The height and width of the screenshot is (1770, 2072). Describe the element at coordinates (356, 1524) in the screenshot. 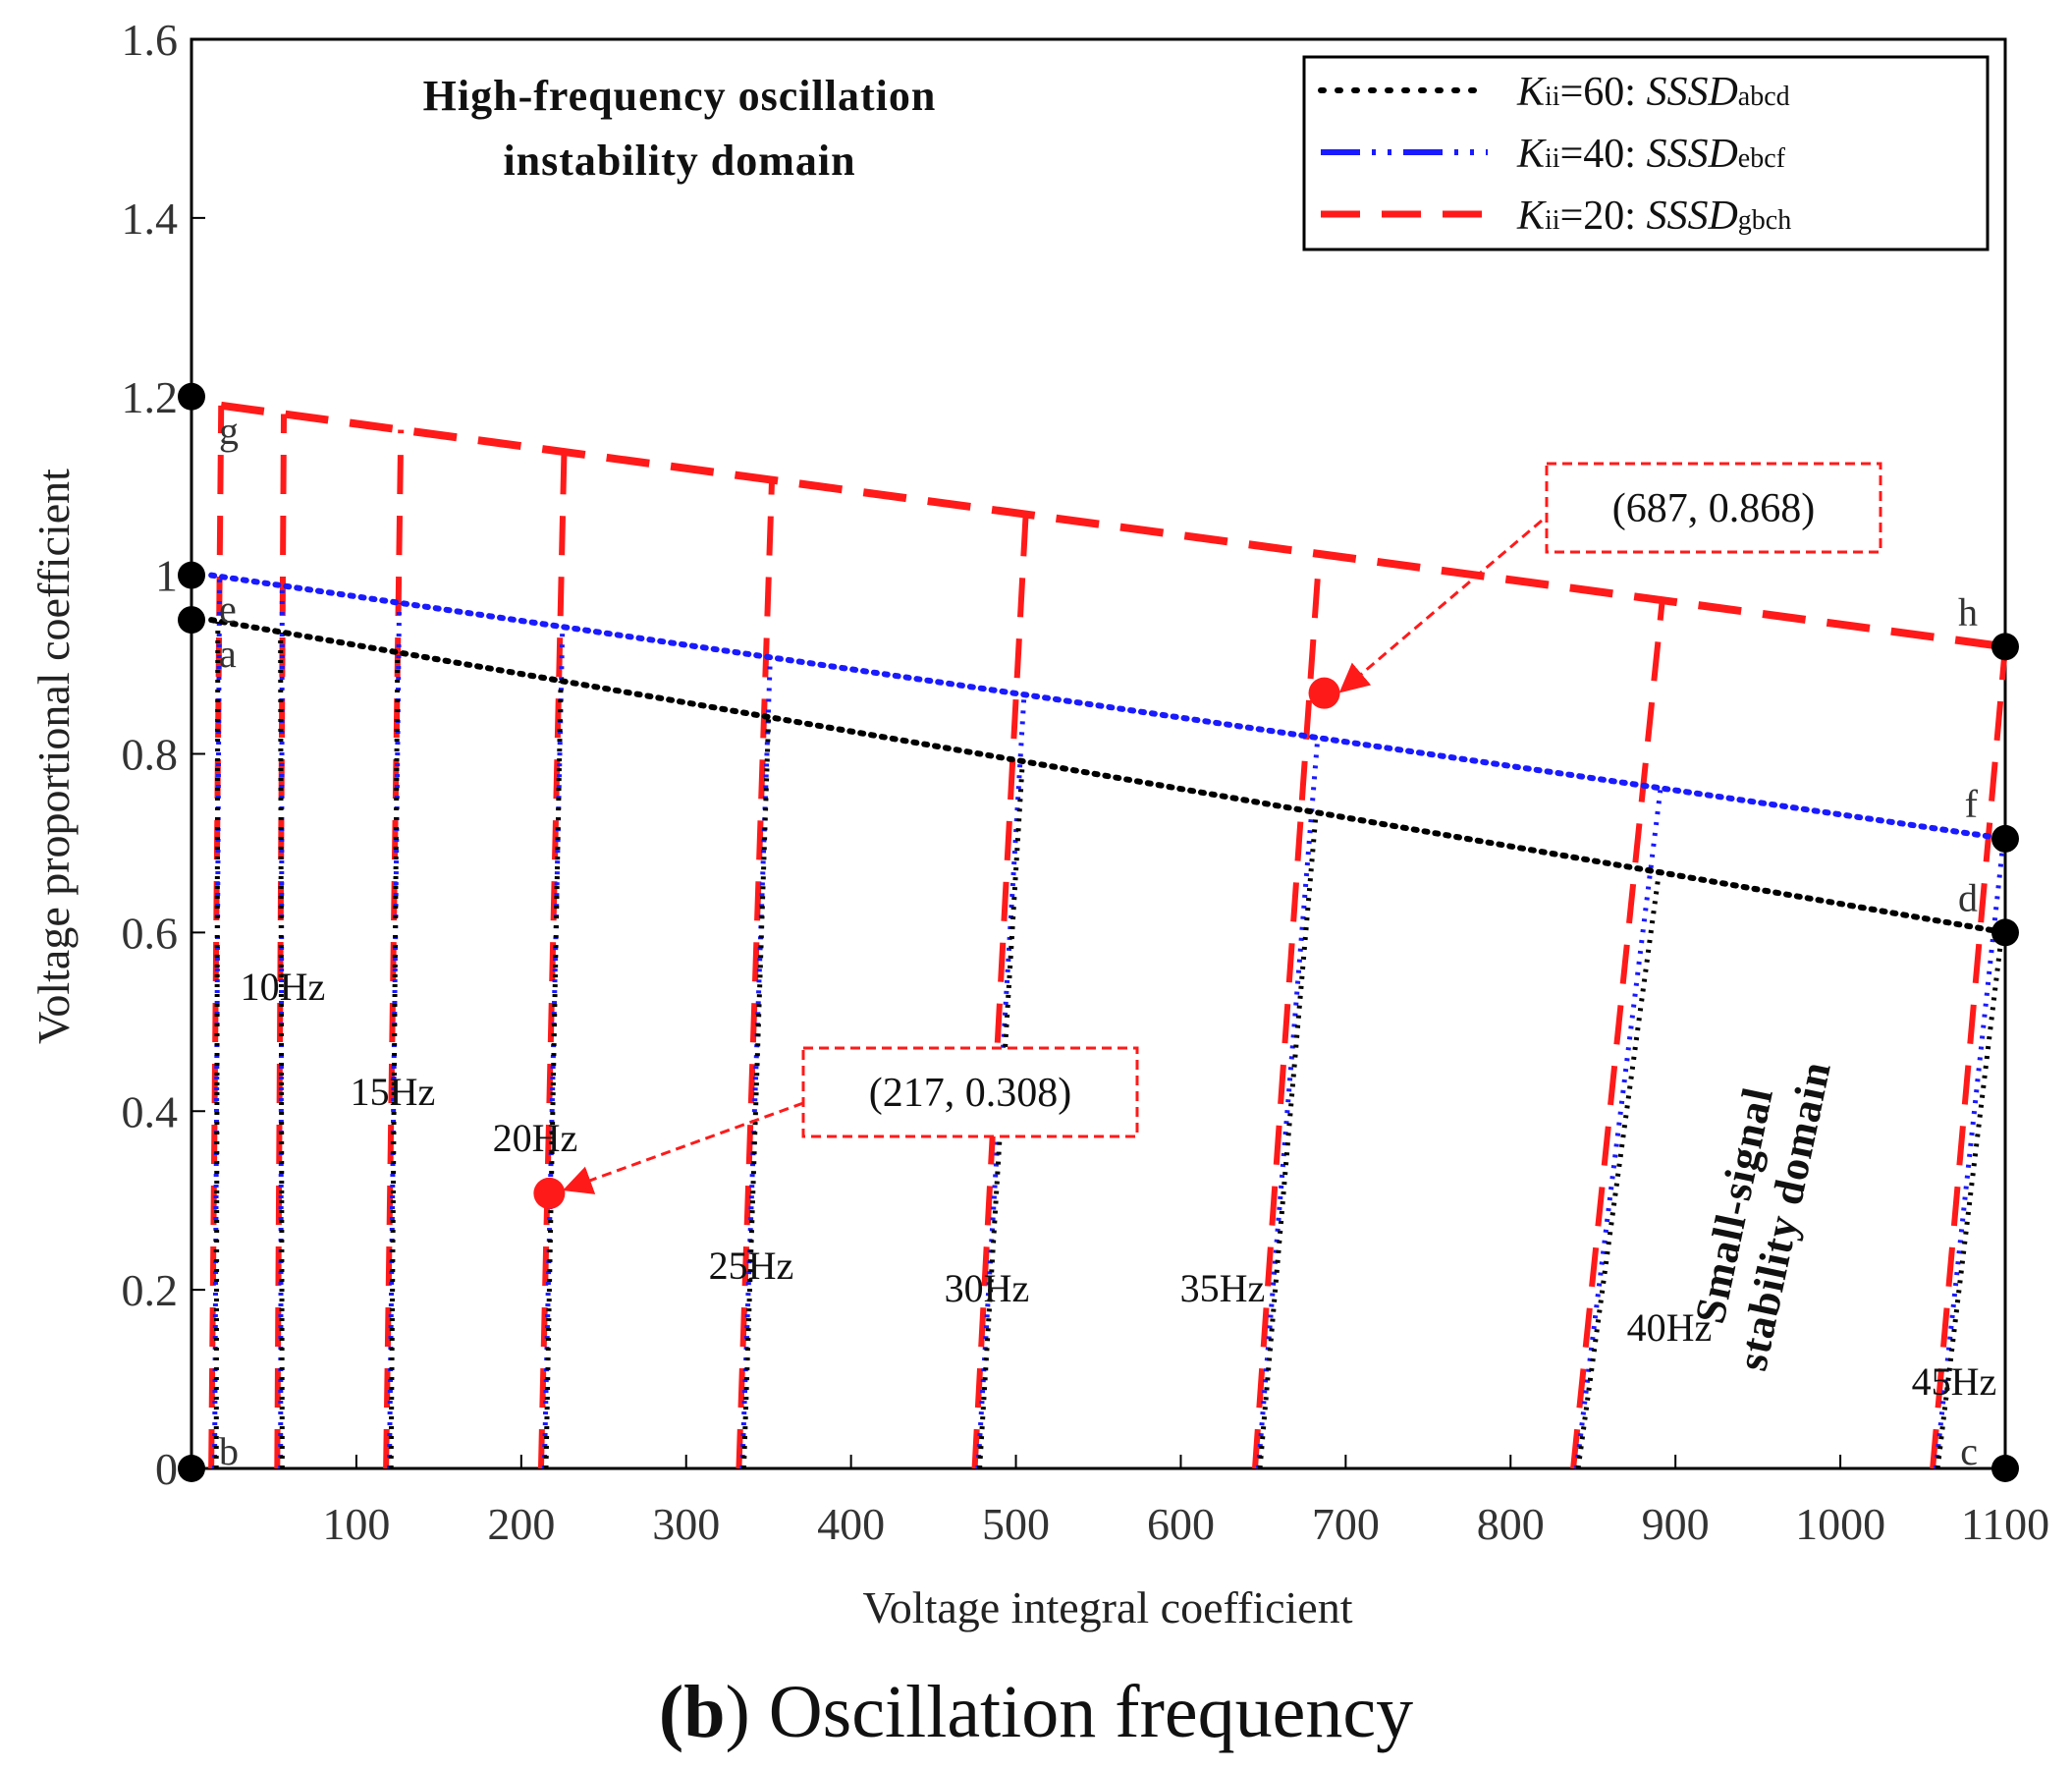

I see `x-tick-label: 100` at that location.